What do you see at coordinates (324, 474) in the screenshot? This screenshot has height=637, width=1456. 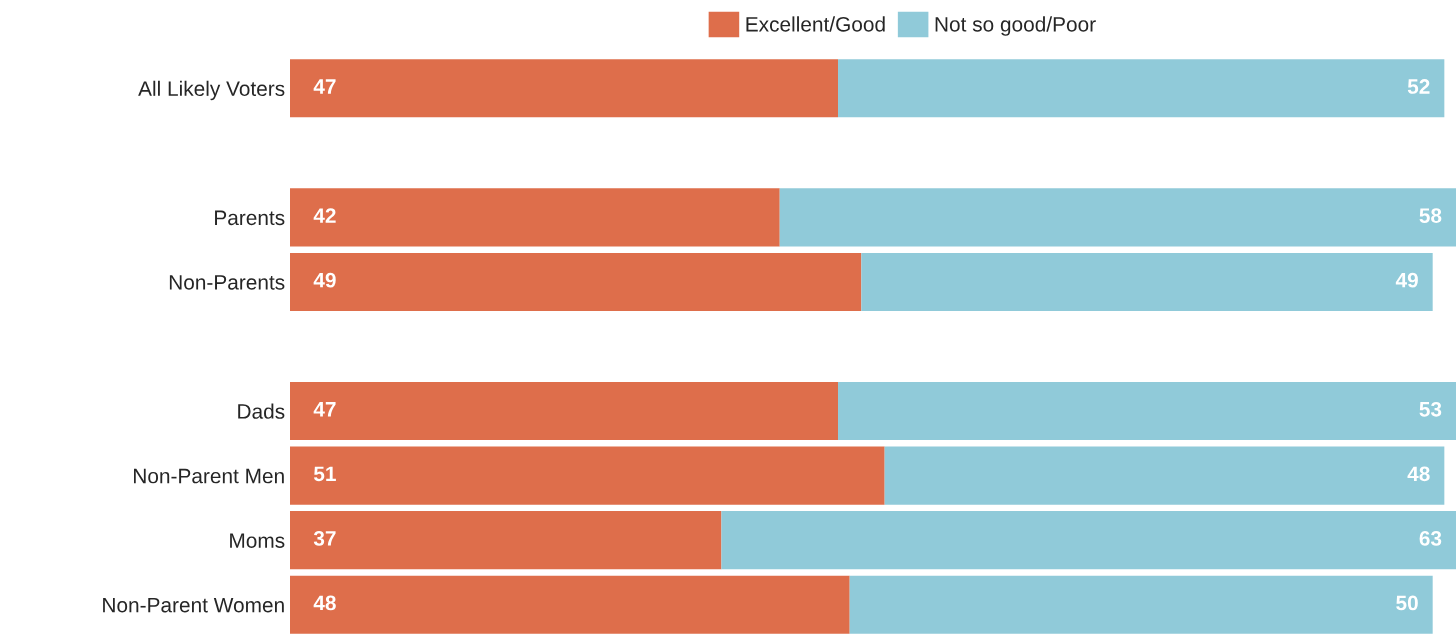 I see `data-label: 51` at bounding box center [324, 474].